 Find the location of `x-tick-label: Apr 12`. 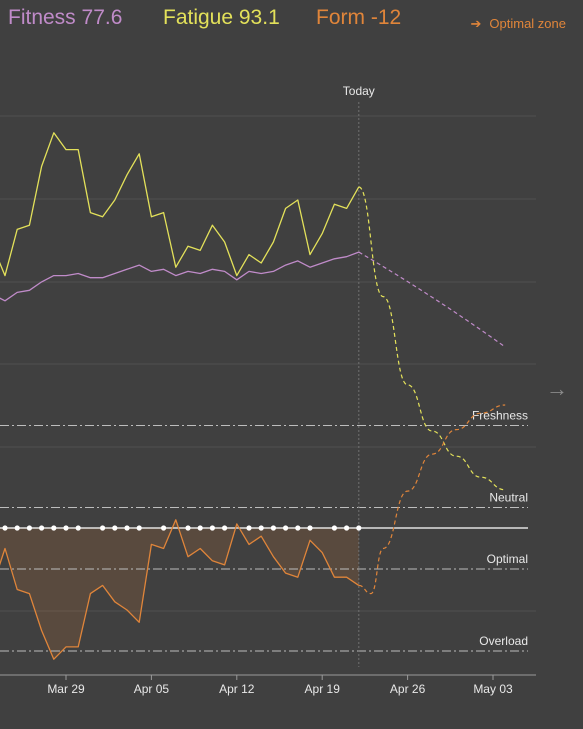

x-tick-label: Apr 12 is located at coordinates (237, 689).